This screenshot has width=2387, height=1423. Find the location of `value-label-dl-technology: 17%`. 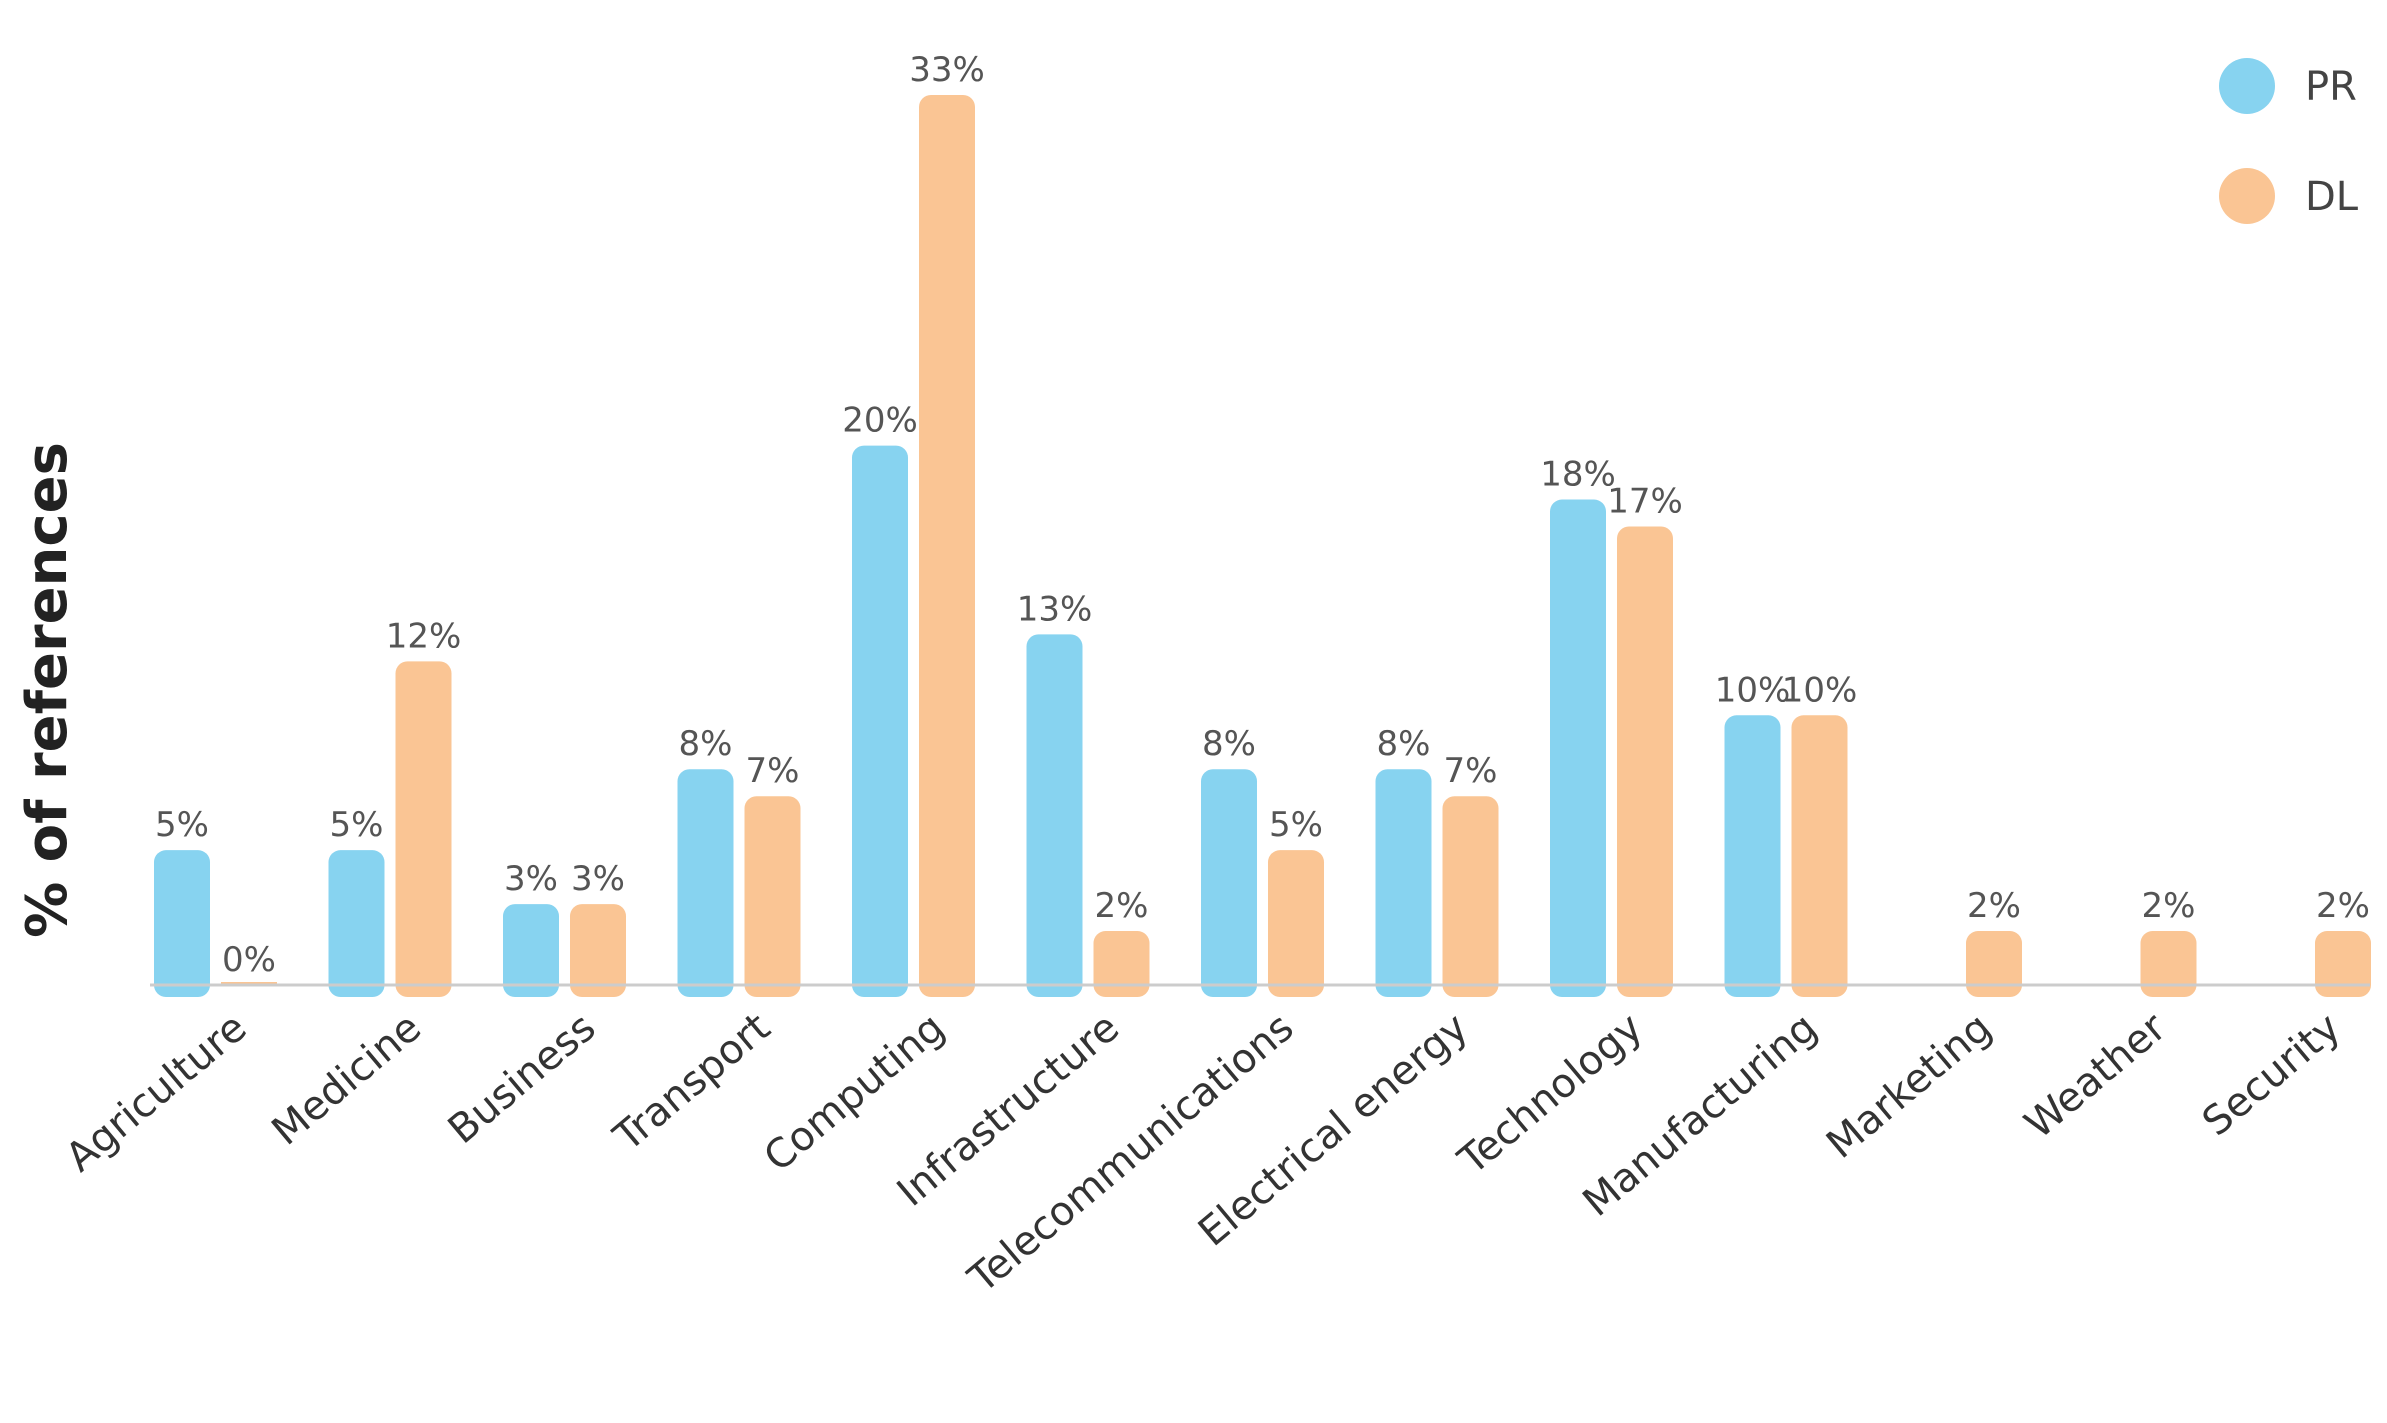

value-label-dl-technology: 17% is located at coordinates (1645, 502).